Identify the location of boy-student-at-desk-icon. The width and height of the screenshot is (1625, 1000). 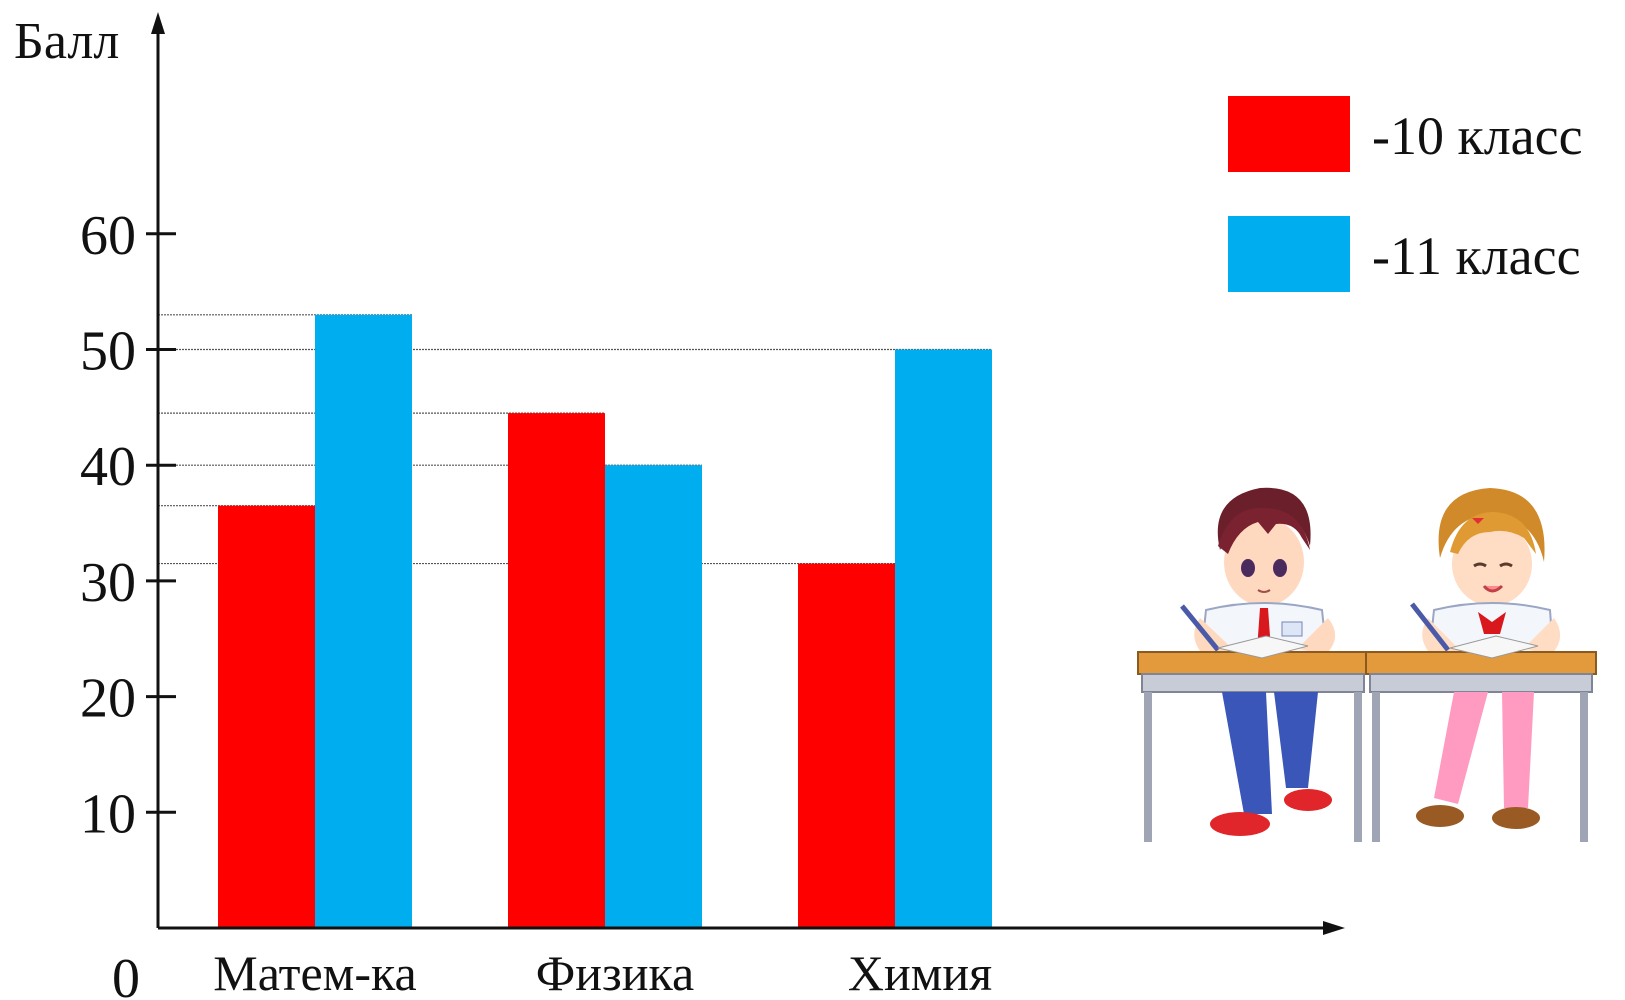
(1253, 664).